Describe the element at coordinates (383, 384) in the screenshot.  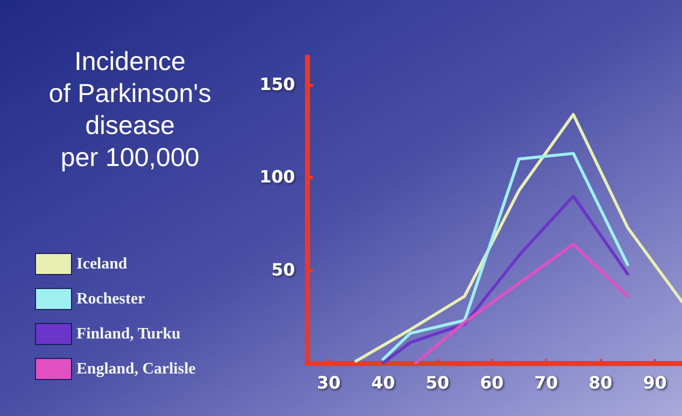
I see `x-tick-label: 40` at that location.